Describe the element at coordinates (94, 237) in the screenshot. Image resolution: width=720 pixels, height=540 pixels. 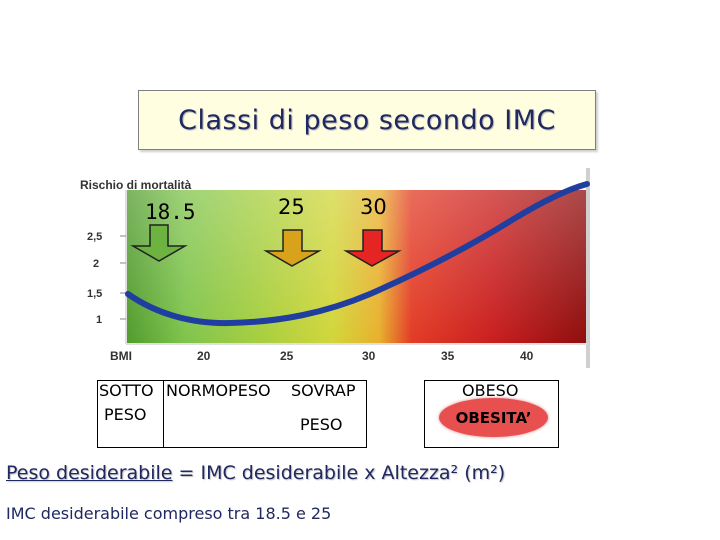
I see `y-tick-2-5: 2,5` at that location.